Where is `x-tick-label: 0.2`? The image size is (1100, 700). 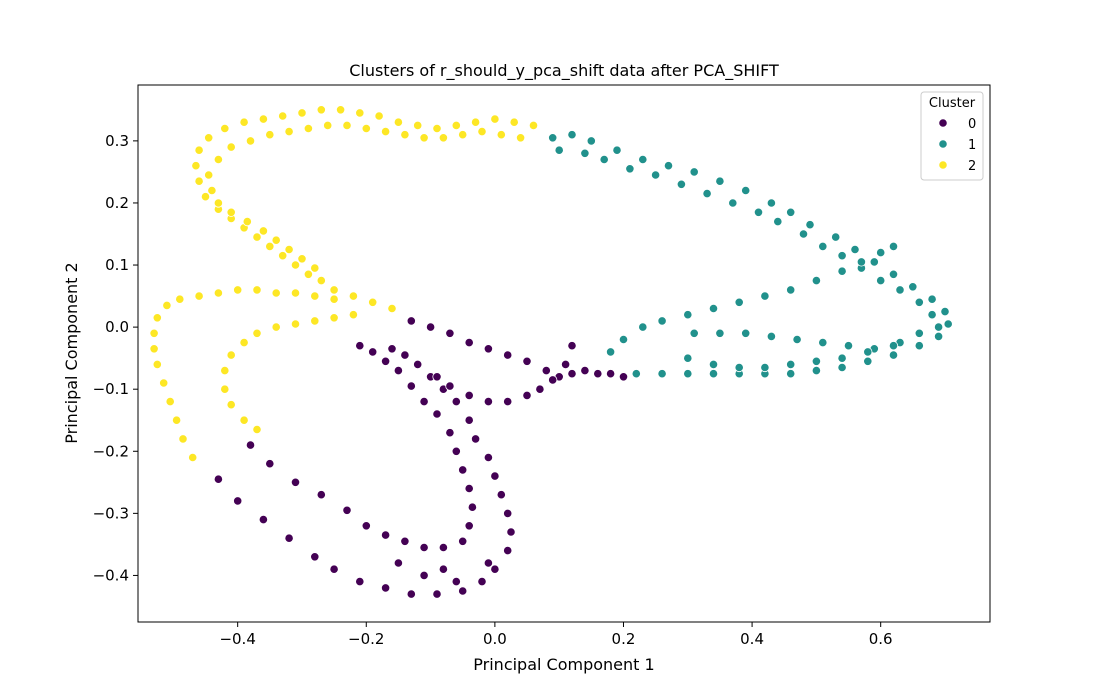 x-tick-label: 0.2 is located at coordinates (624, 639).